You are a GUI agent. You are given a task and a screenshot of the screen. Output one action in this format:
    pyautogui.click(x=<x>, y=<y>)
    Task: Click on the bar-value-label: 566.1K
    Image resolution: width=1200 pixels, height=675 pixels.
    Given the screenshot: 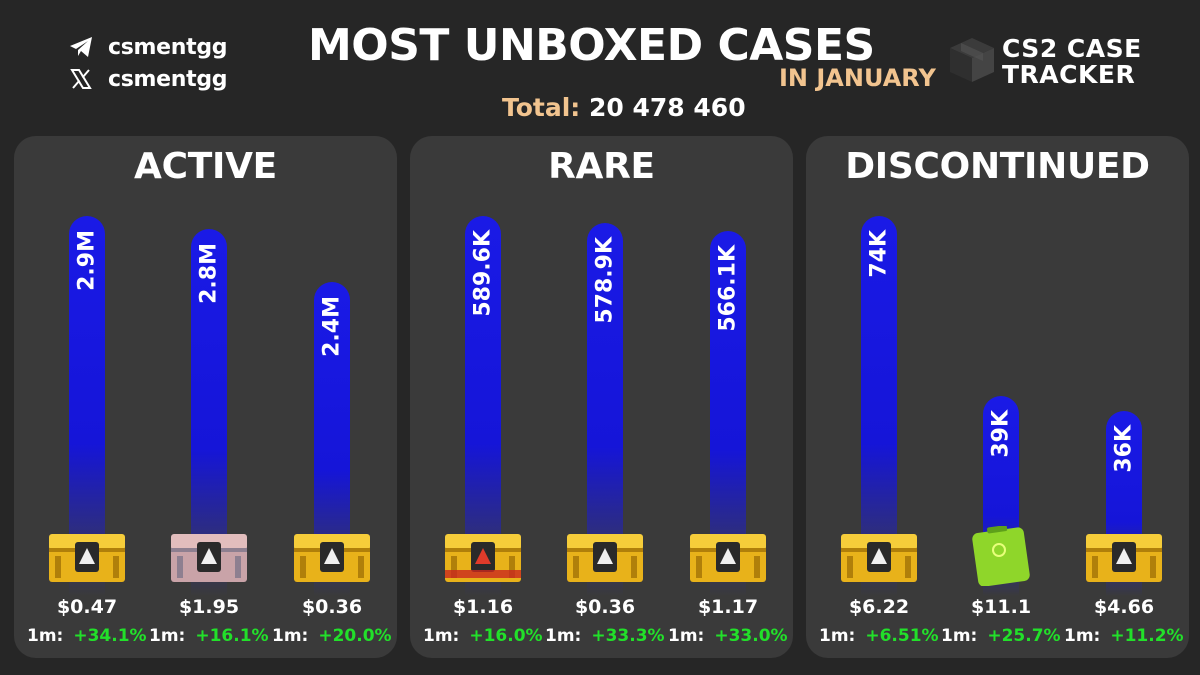 What is the action you would take?
    pyautogui.click(x=728, y=288)
    